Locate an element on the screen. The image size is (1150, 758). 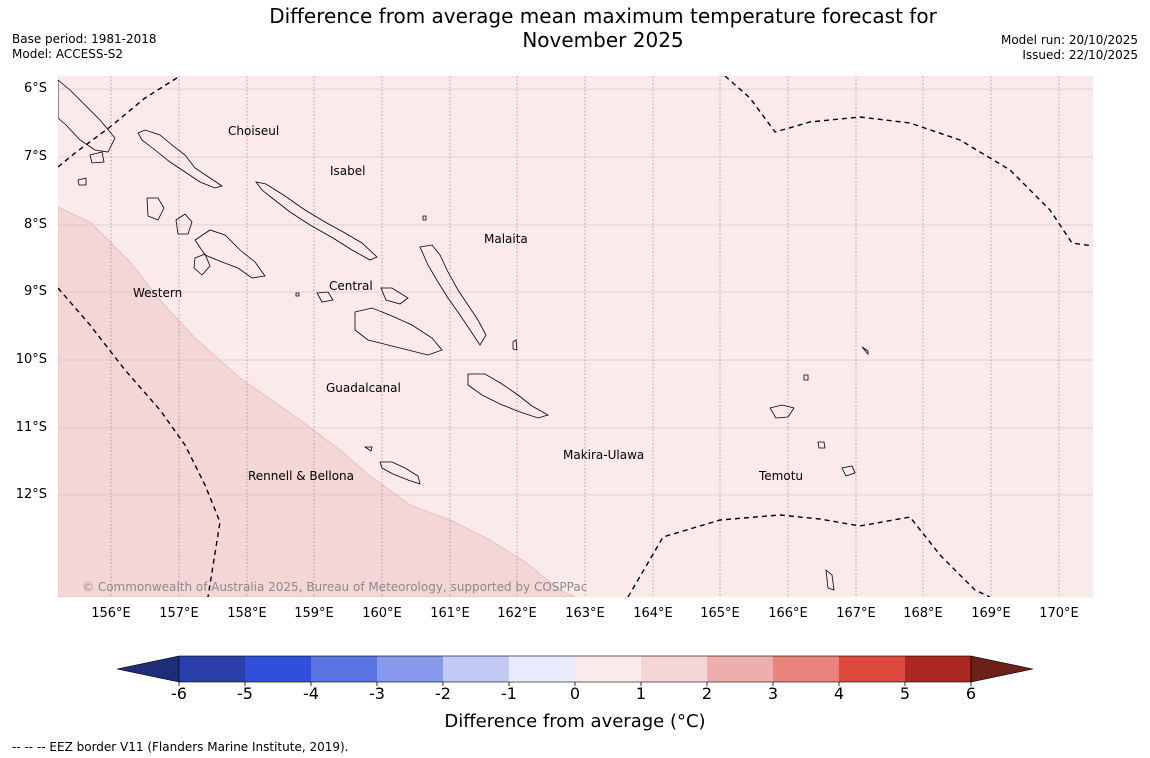
island-florida is located at coordinates (394, 296).